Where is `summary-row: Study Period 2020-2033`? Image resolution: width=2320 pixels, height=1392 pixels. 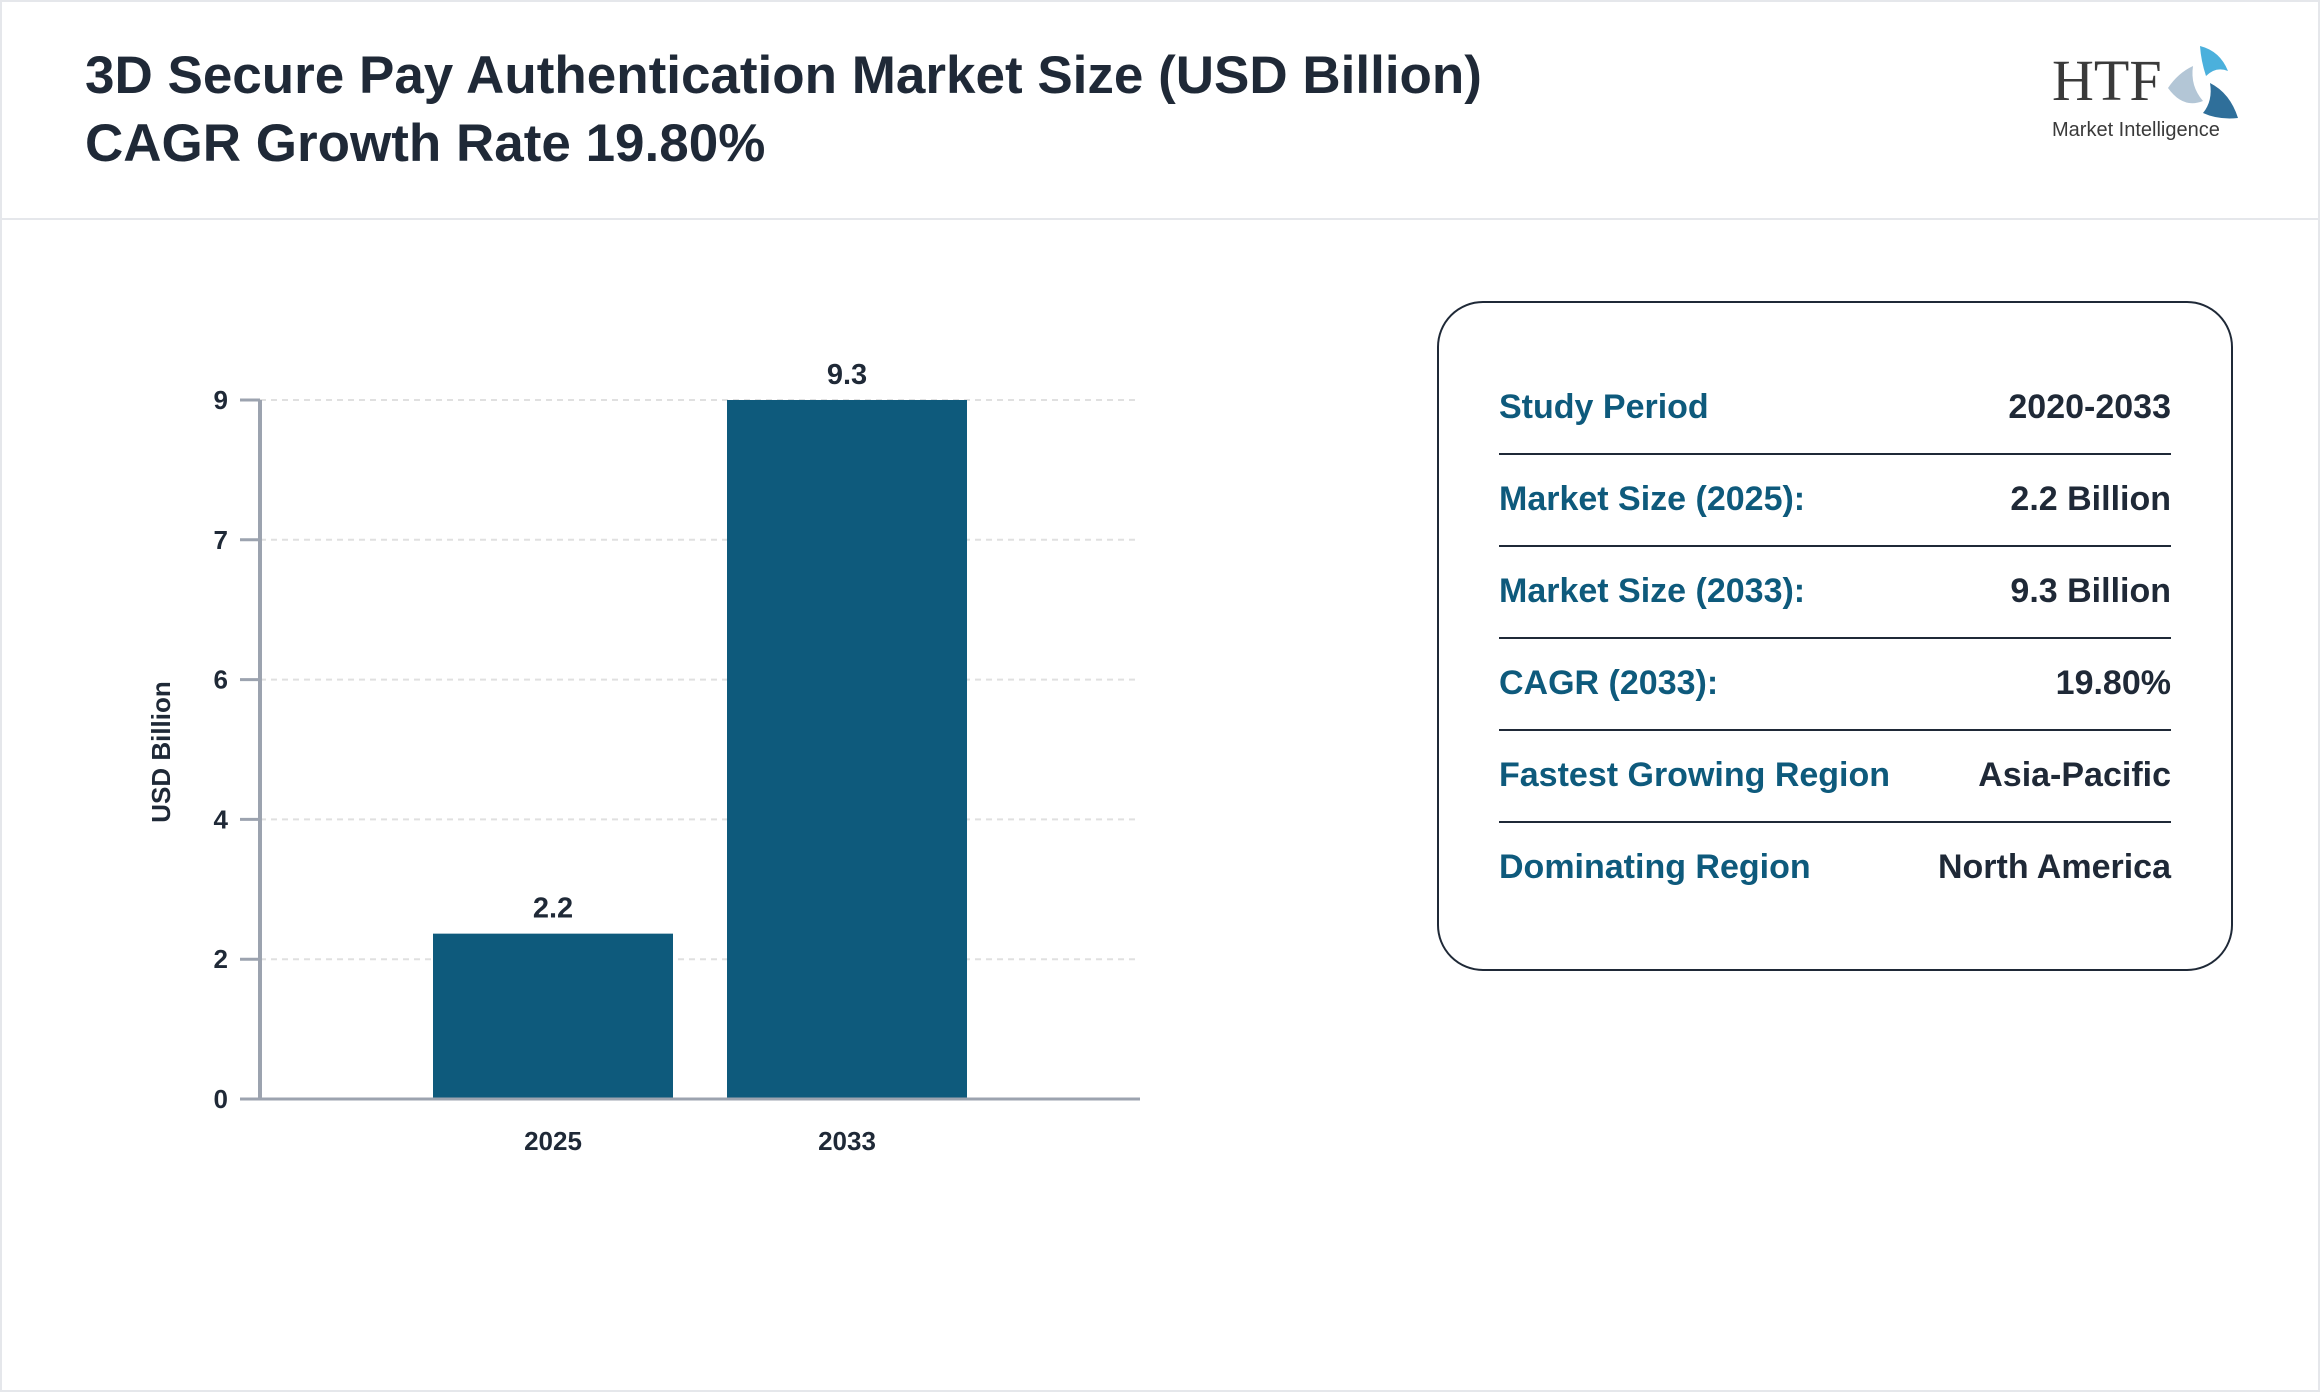
summary-row: Study Period 2020-2033 is located at coordinates (1835, 408).